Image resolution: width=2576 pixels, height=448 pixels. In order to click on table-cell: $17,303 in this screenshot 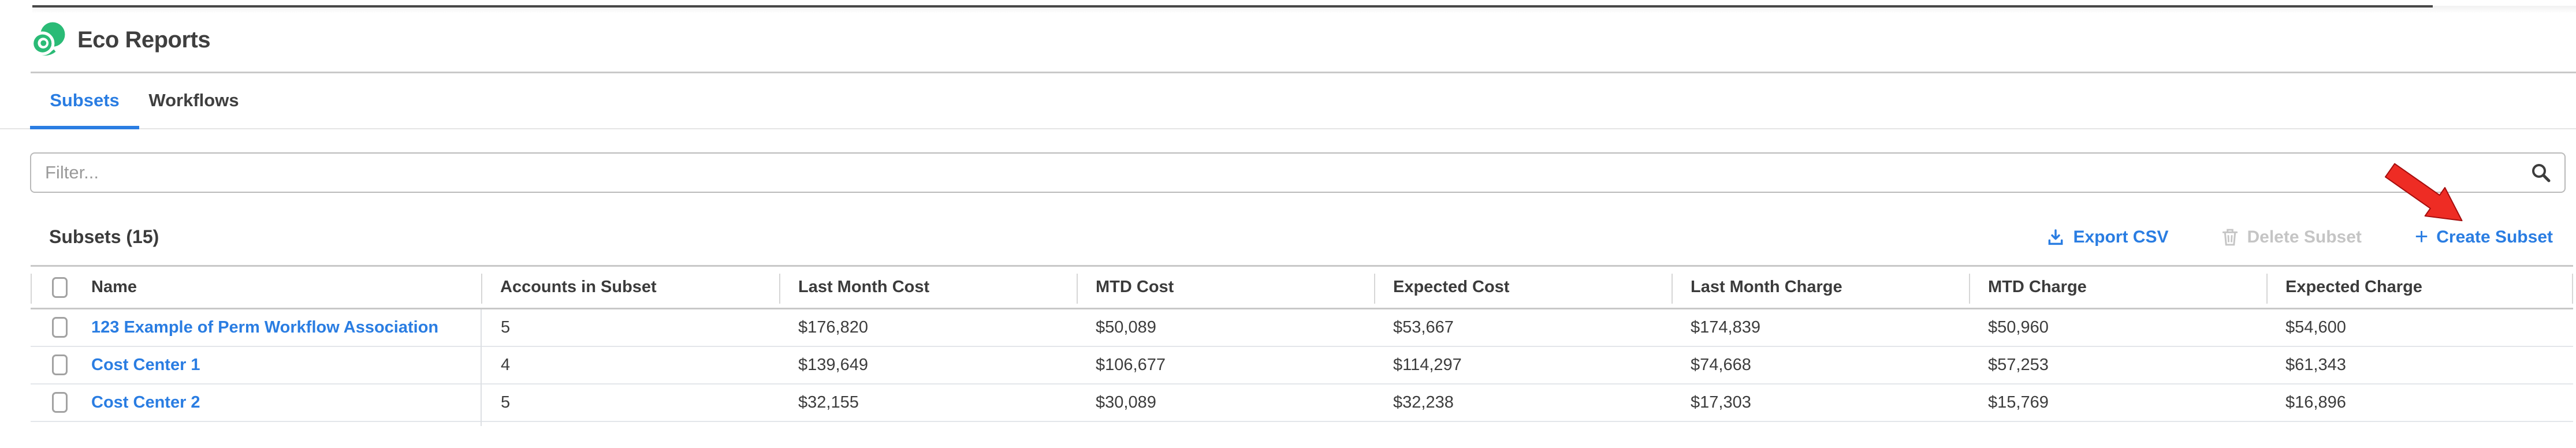, I will do `click(1721, 402)`.